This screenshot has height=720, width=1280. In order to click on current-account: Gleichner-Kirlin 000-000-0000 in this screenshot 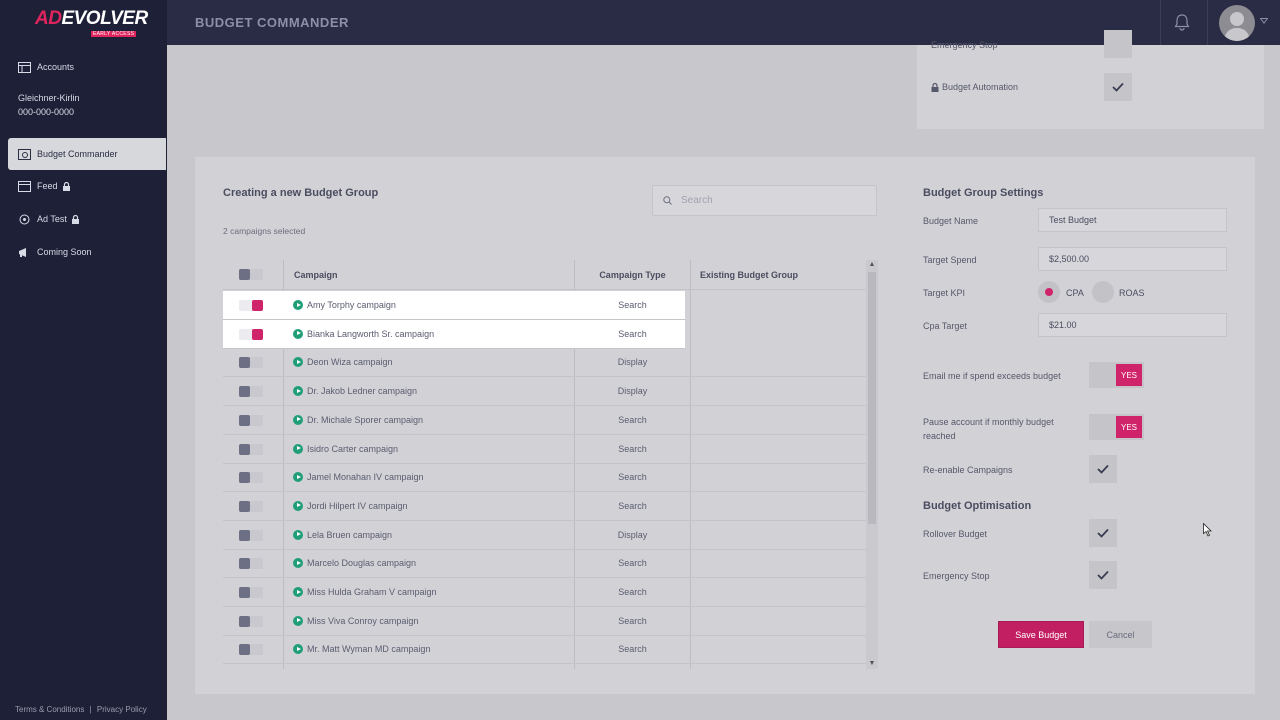, I will do `click(49, 105)`.